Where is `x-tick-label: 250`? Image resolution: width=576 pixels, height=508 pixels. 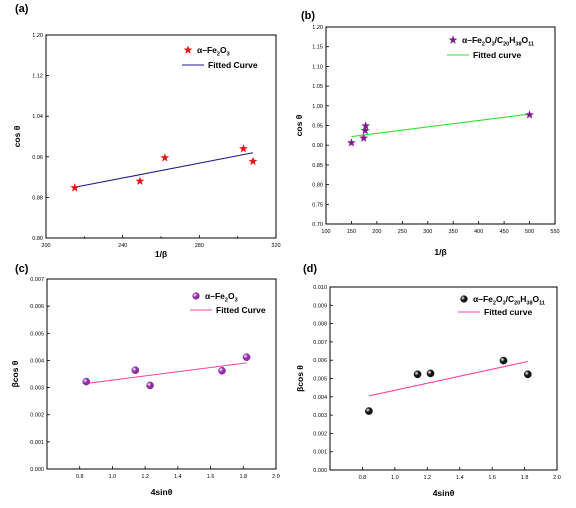 x-tick-label: 250 is located at coordinates (402, 232).